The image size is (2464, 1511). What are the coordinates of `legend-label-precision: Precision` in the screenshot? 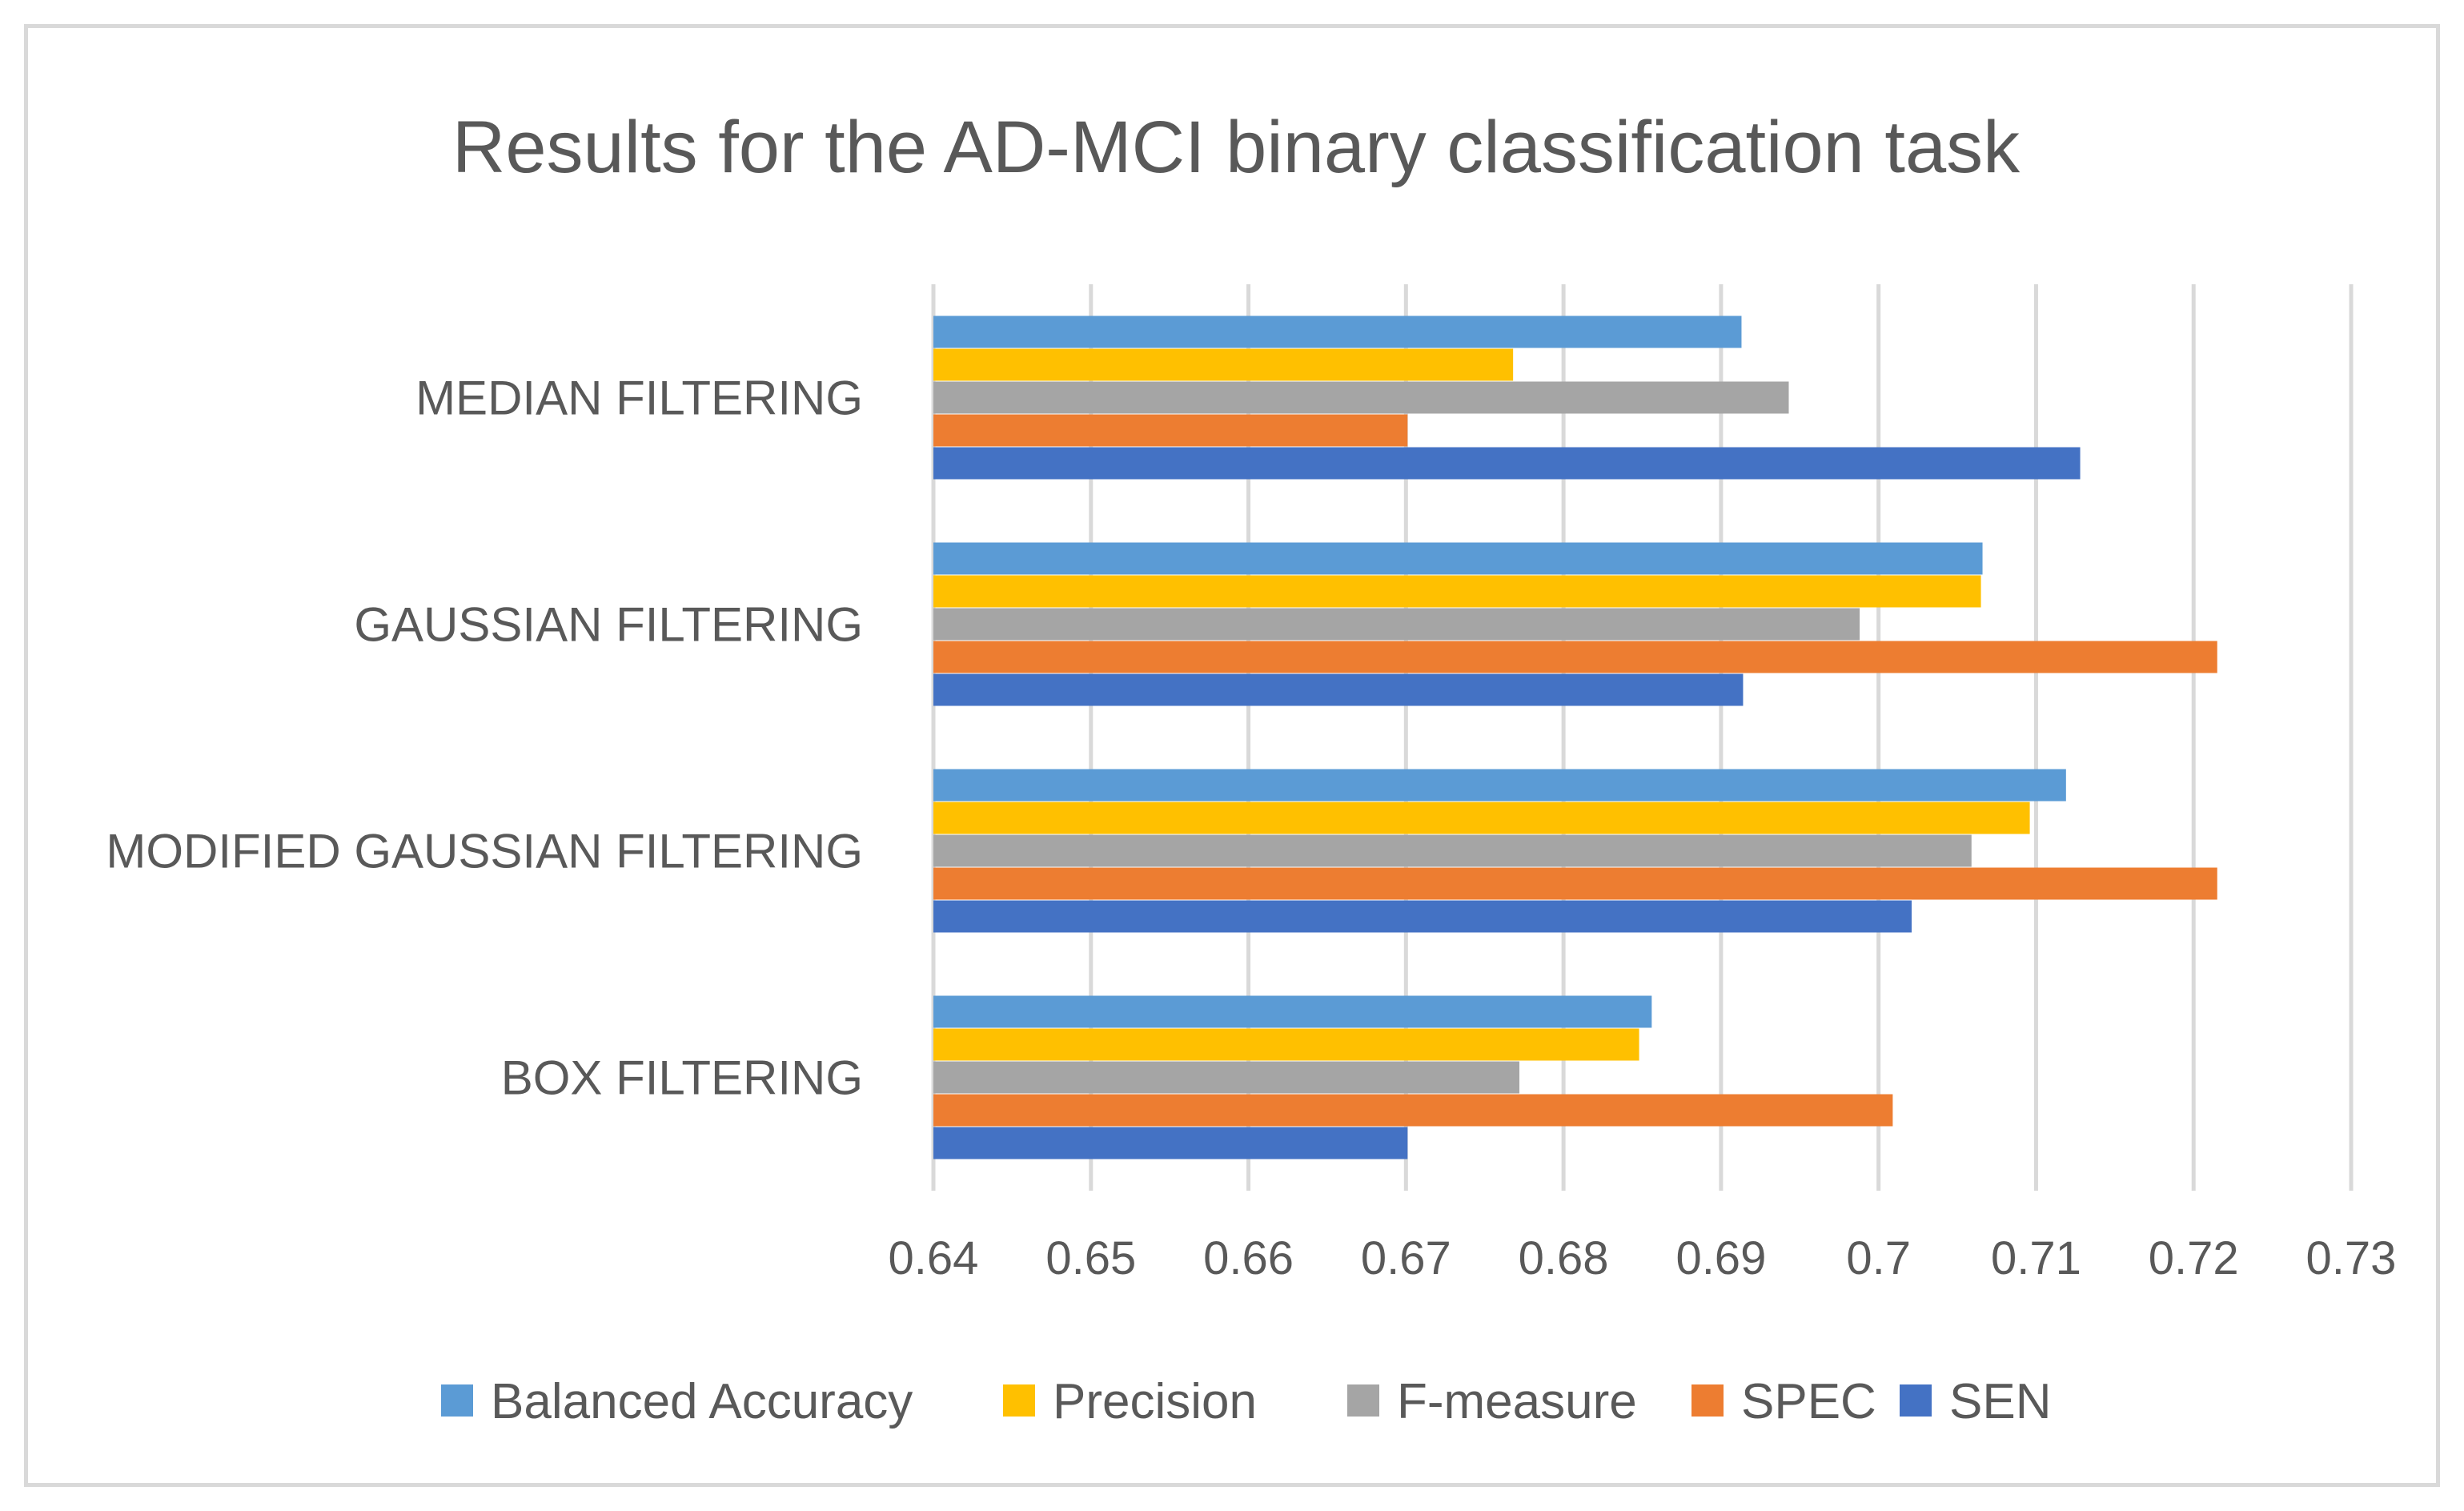 It's located at (1155, 1402).